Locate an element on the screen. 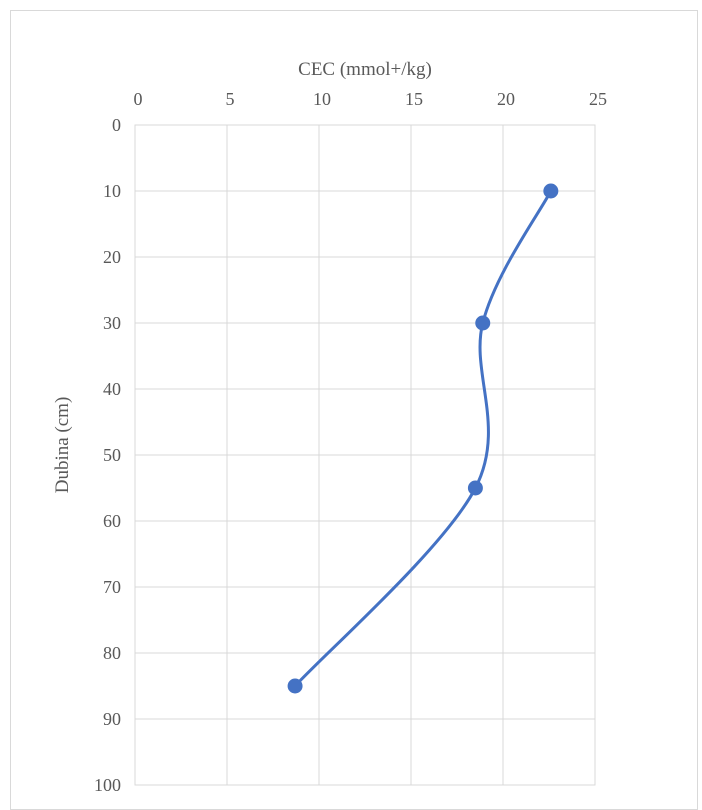  y-tick-labels: 0 10 20 30 40 50 60 70 80 90 100 is located at coordinates (107, 455).